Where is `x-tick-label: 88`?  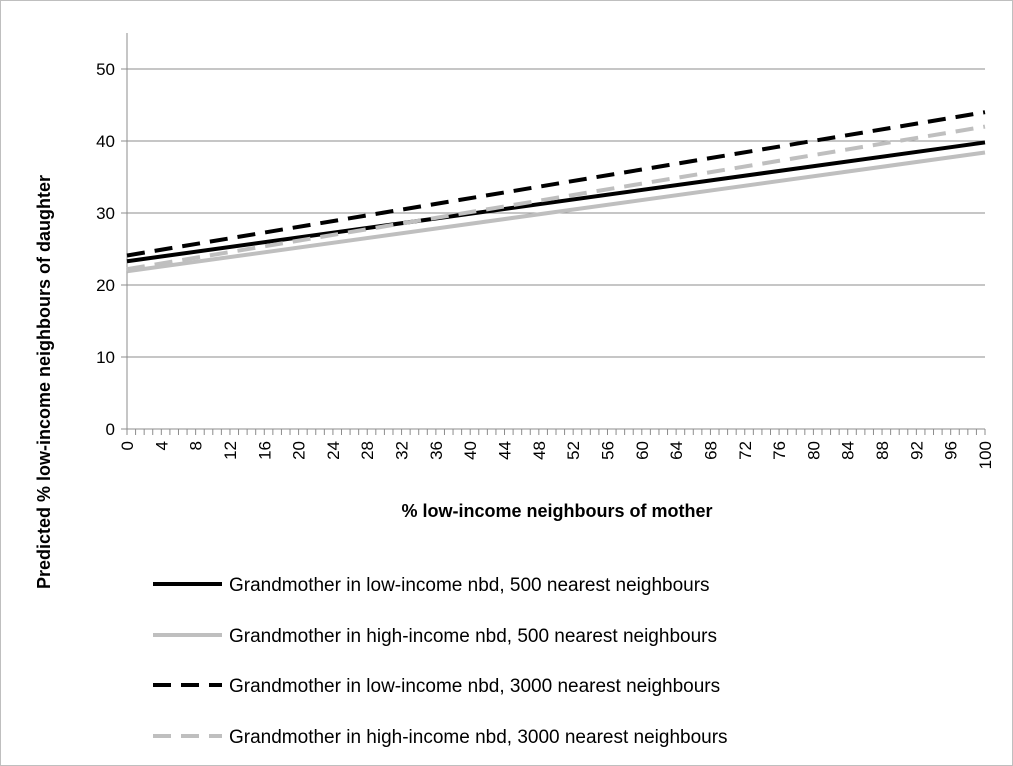 x-tick-label: 88 is located at coordinates (882, 450).